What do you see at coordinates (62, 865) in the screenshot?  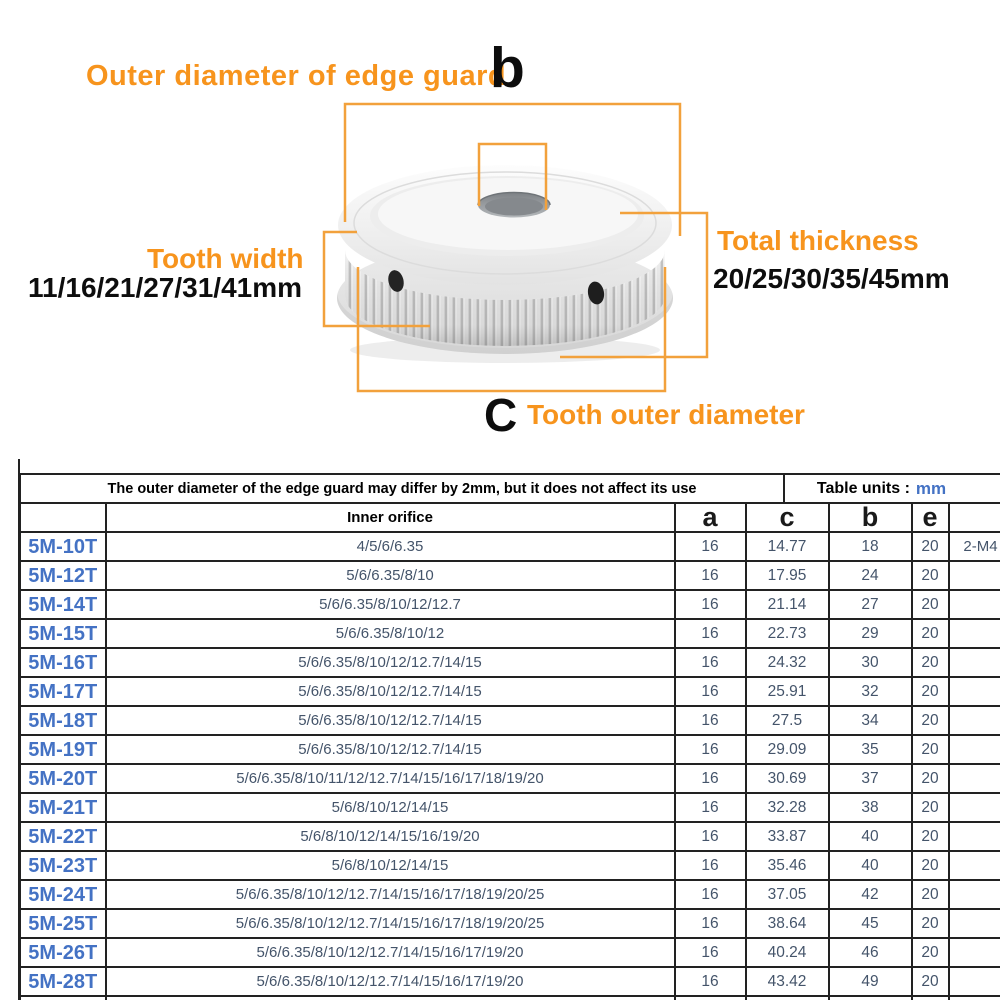 I see `model-cell: 5M-23T` at bounding box center [62, 865].